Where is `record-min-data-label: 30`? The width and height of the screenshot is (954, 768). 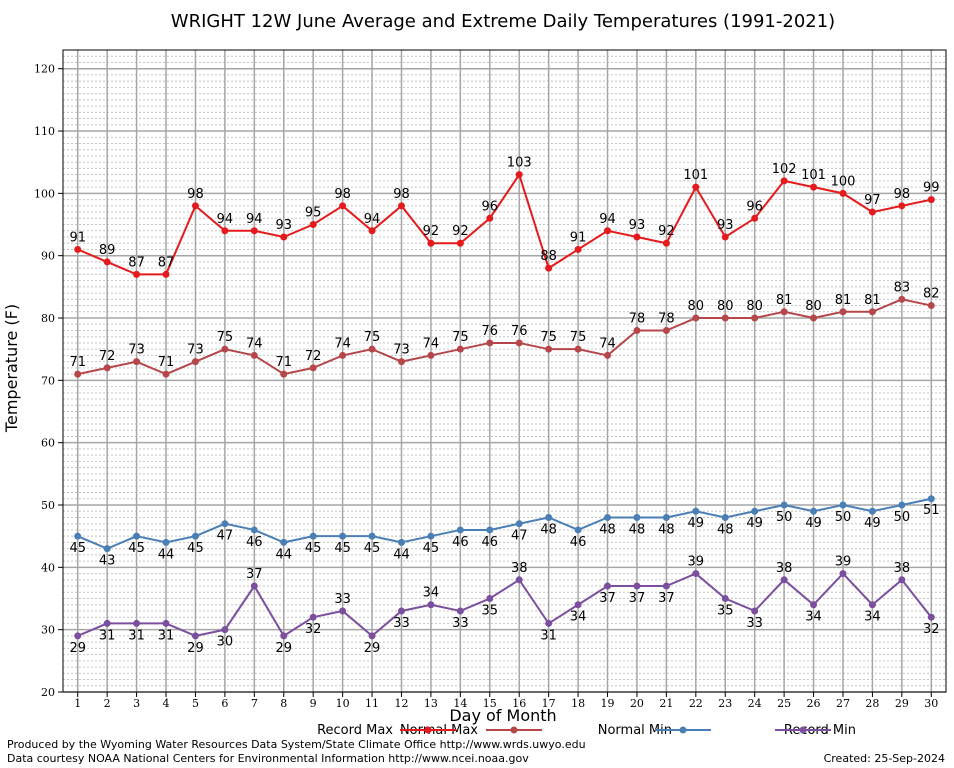 record-min-data-label: 30 is located at coordinates (225, 642).